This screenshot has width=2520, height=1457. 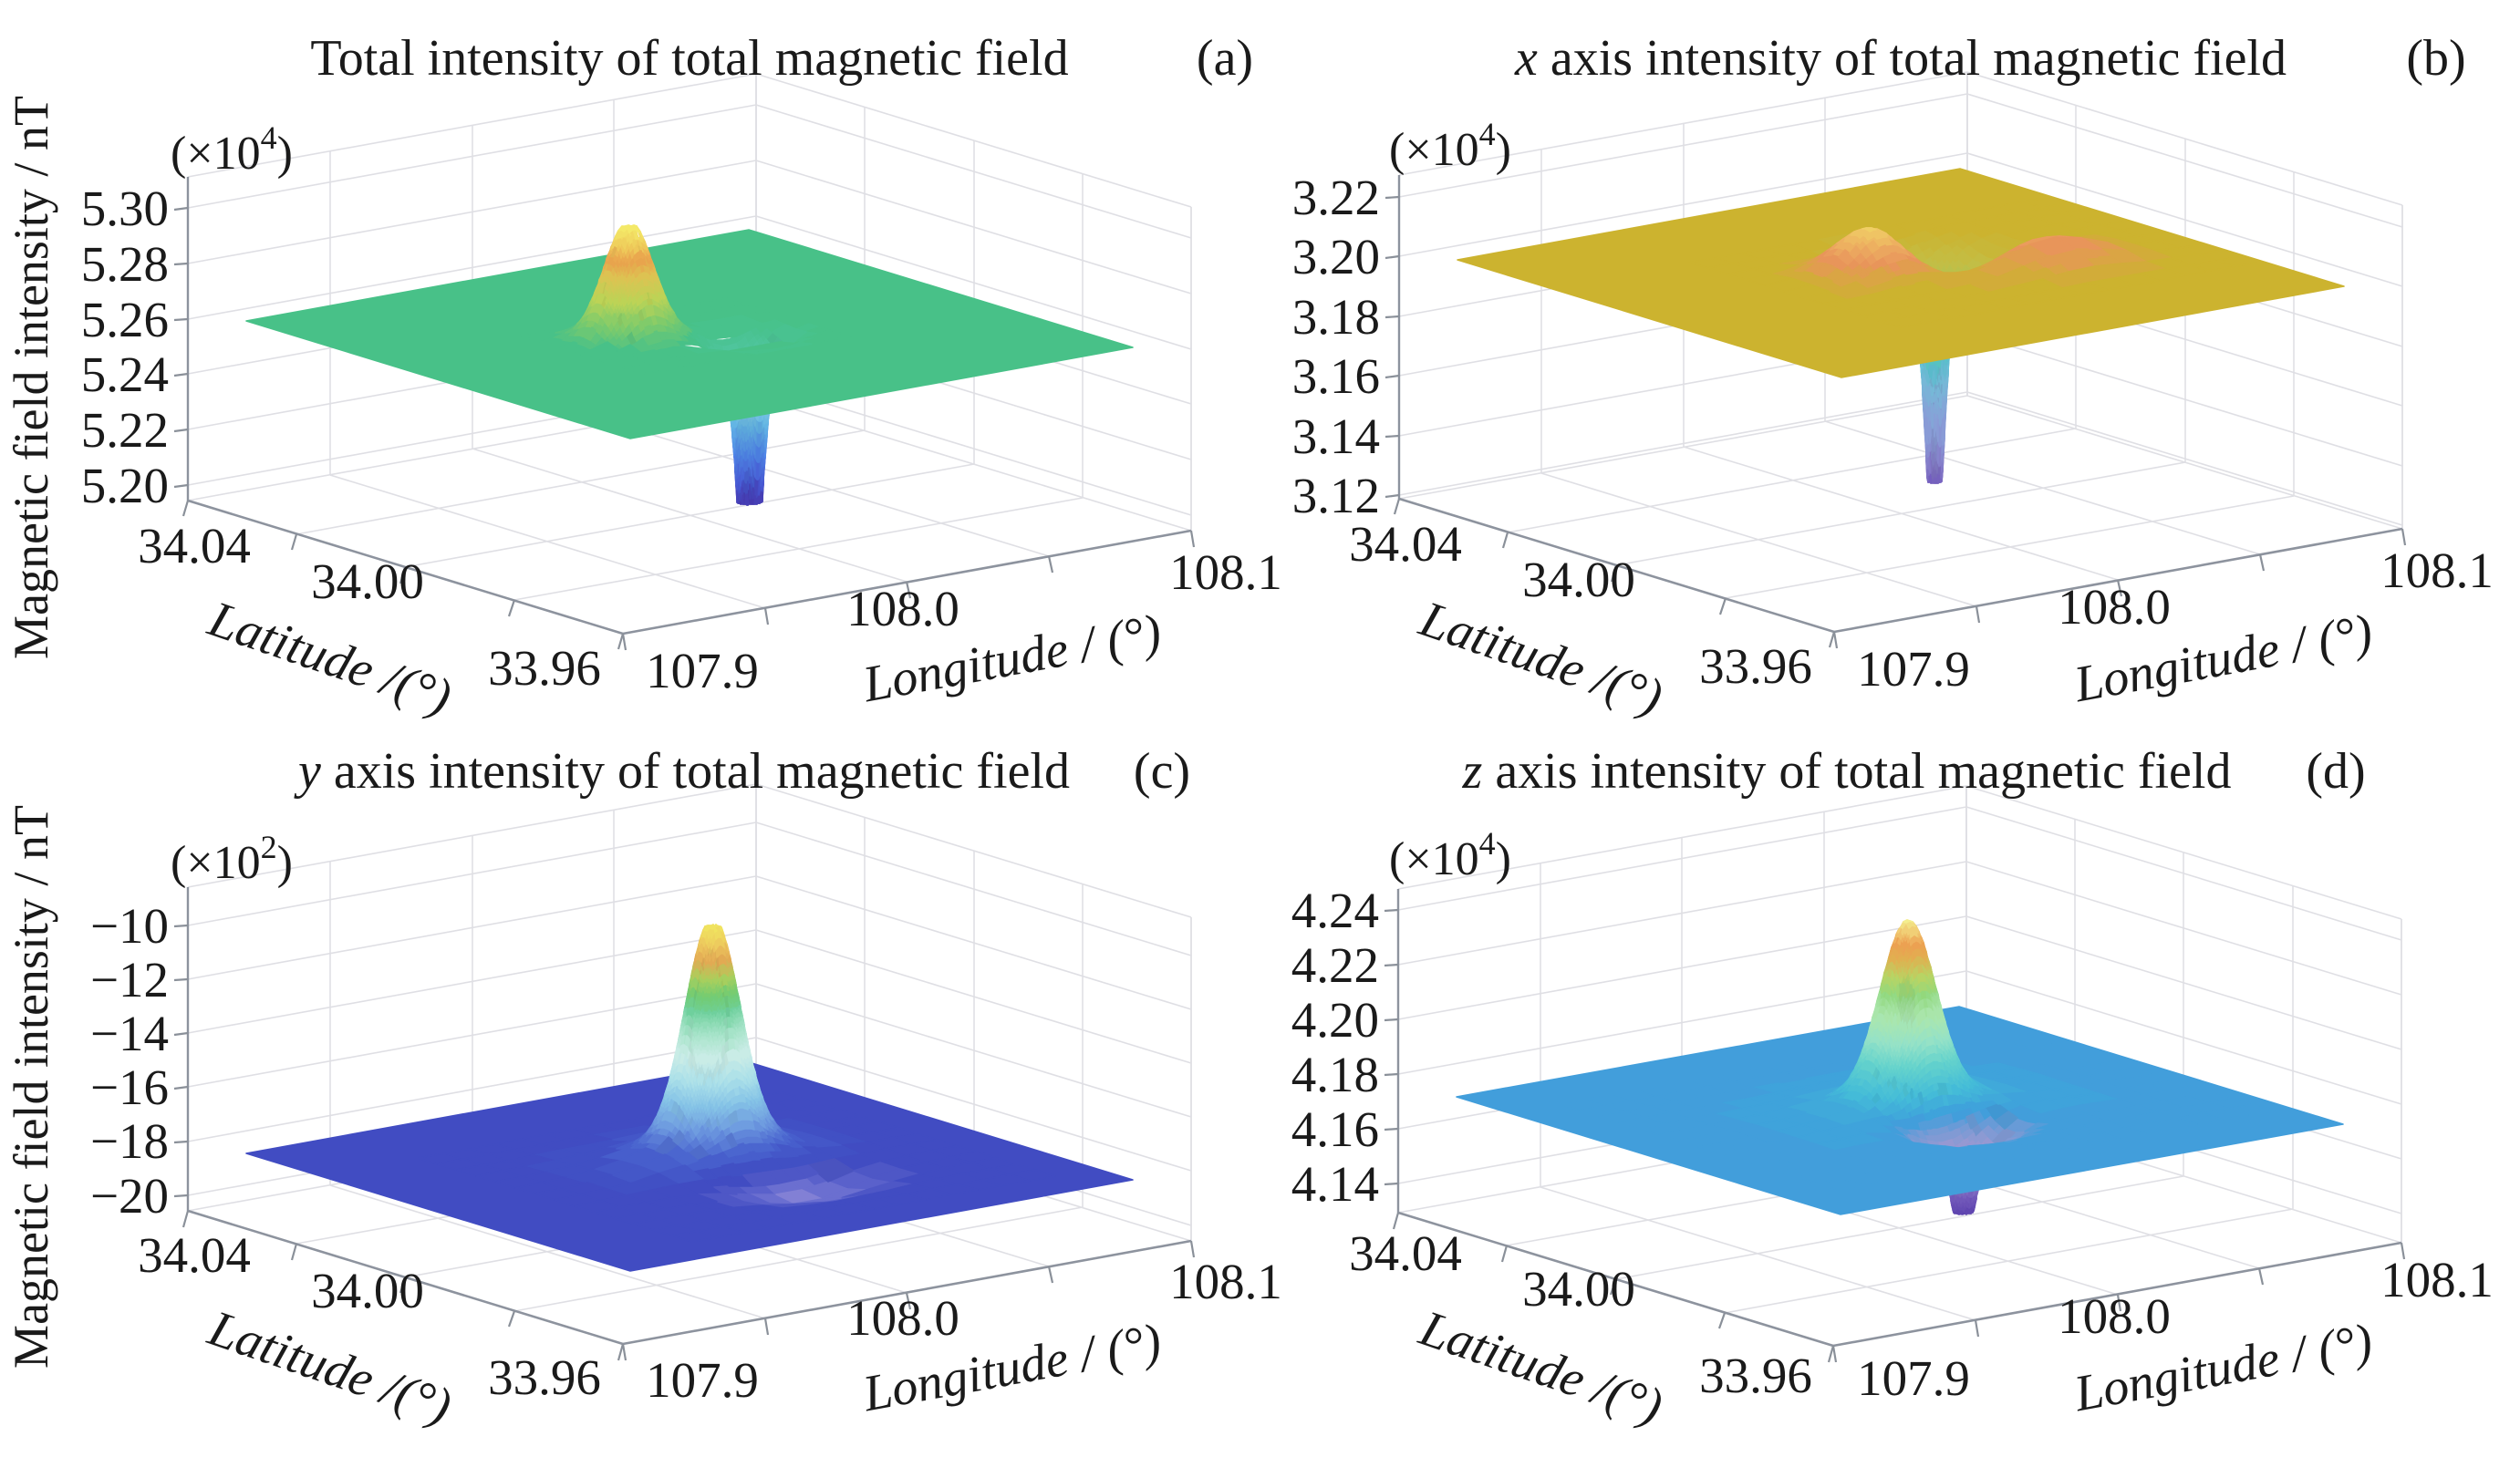 What do you see at coordinates (125, 374) in the screenshot?
I see `svg-text: 5.24` at bounding box center [125, 374].